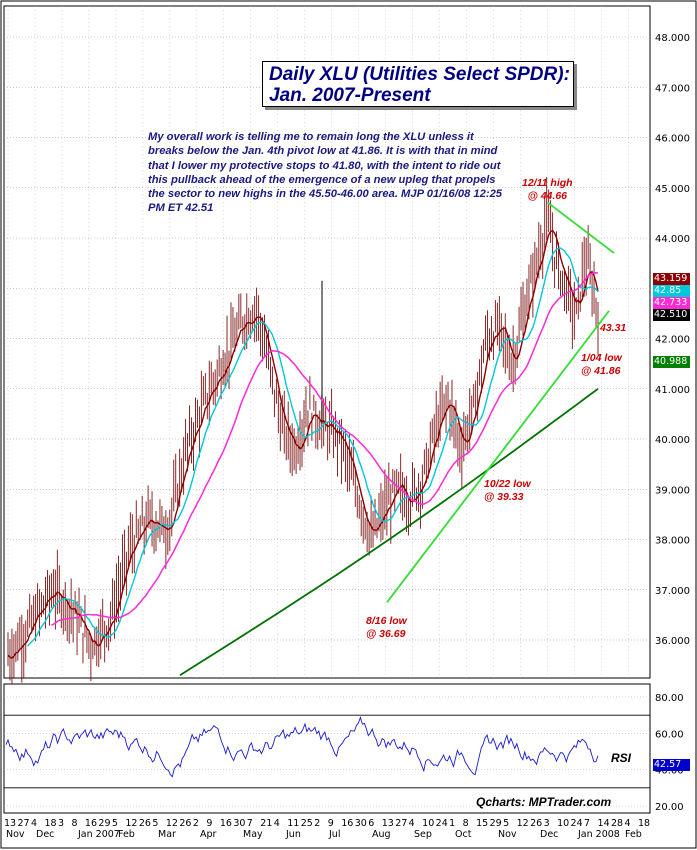  Describe the element at coordinates (208, 834) in the screenshot. I see `month-label: Apr` at that location.